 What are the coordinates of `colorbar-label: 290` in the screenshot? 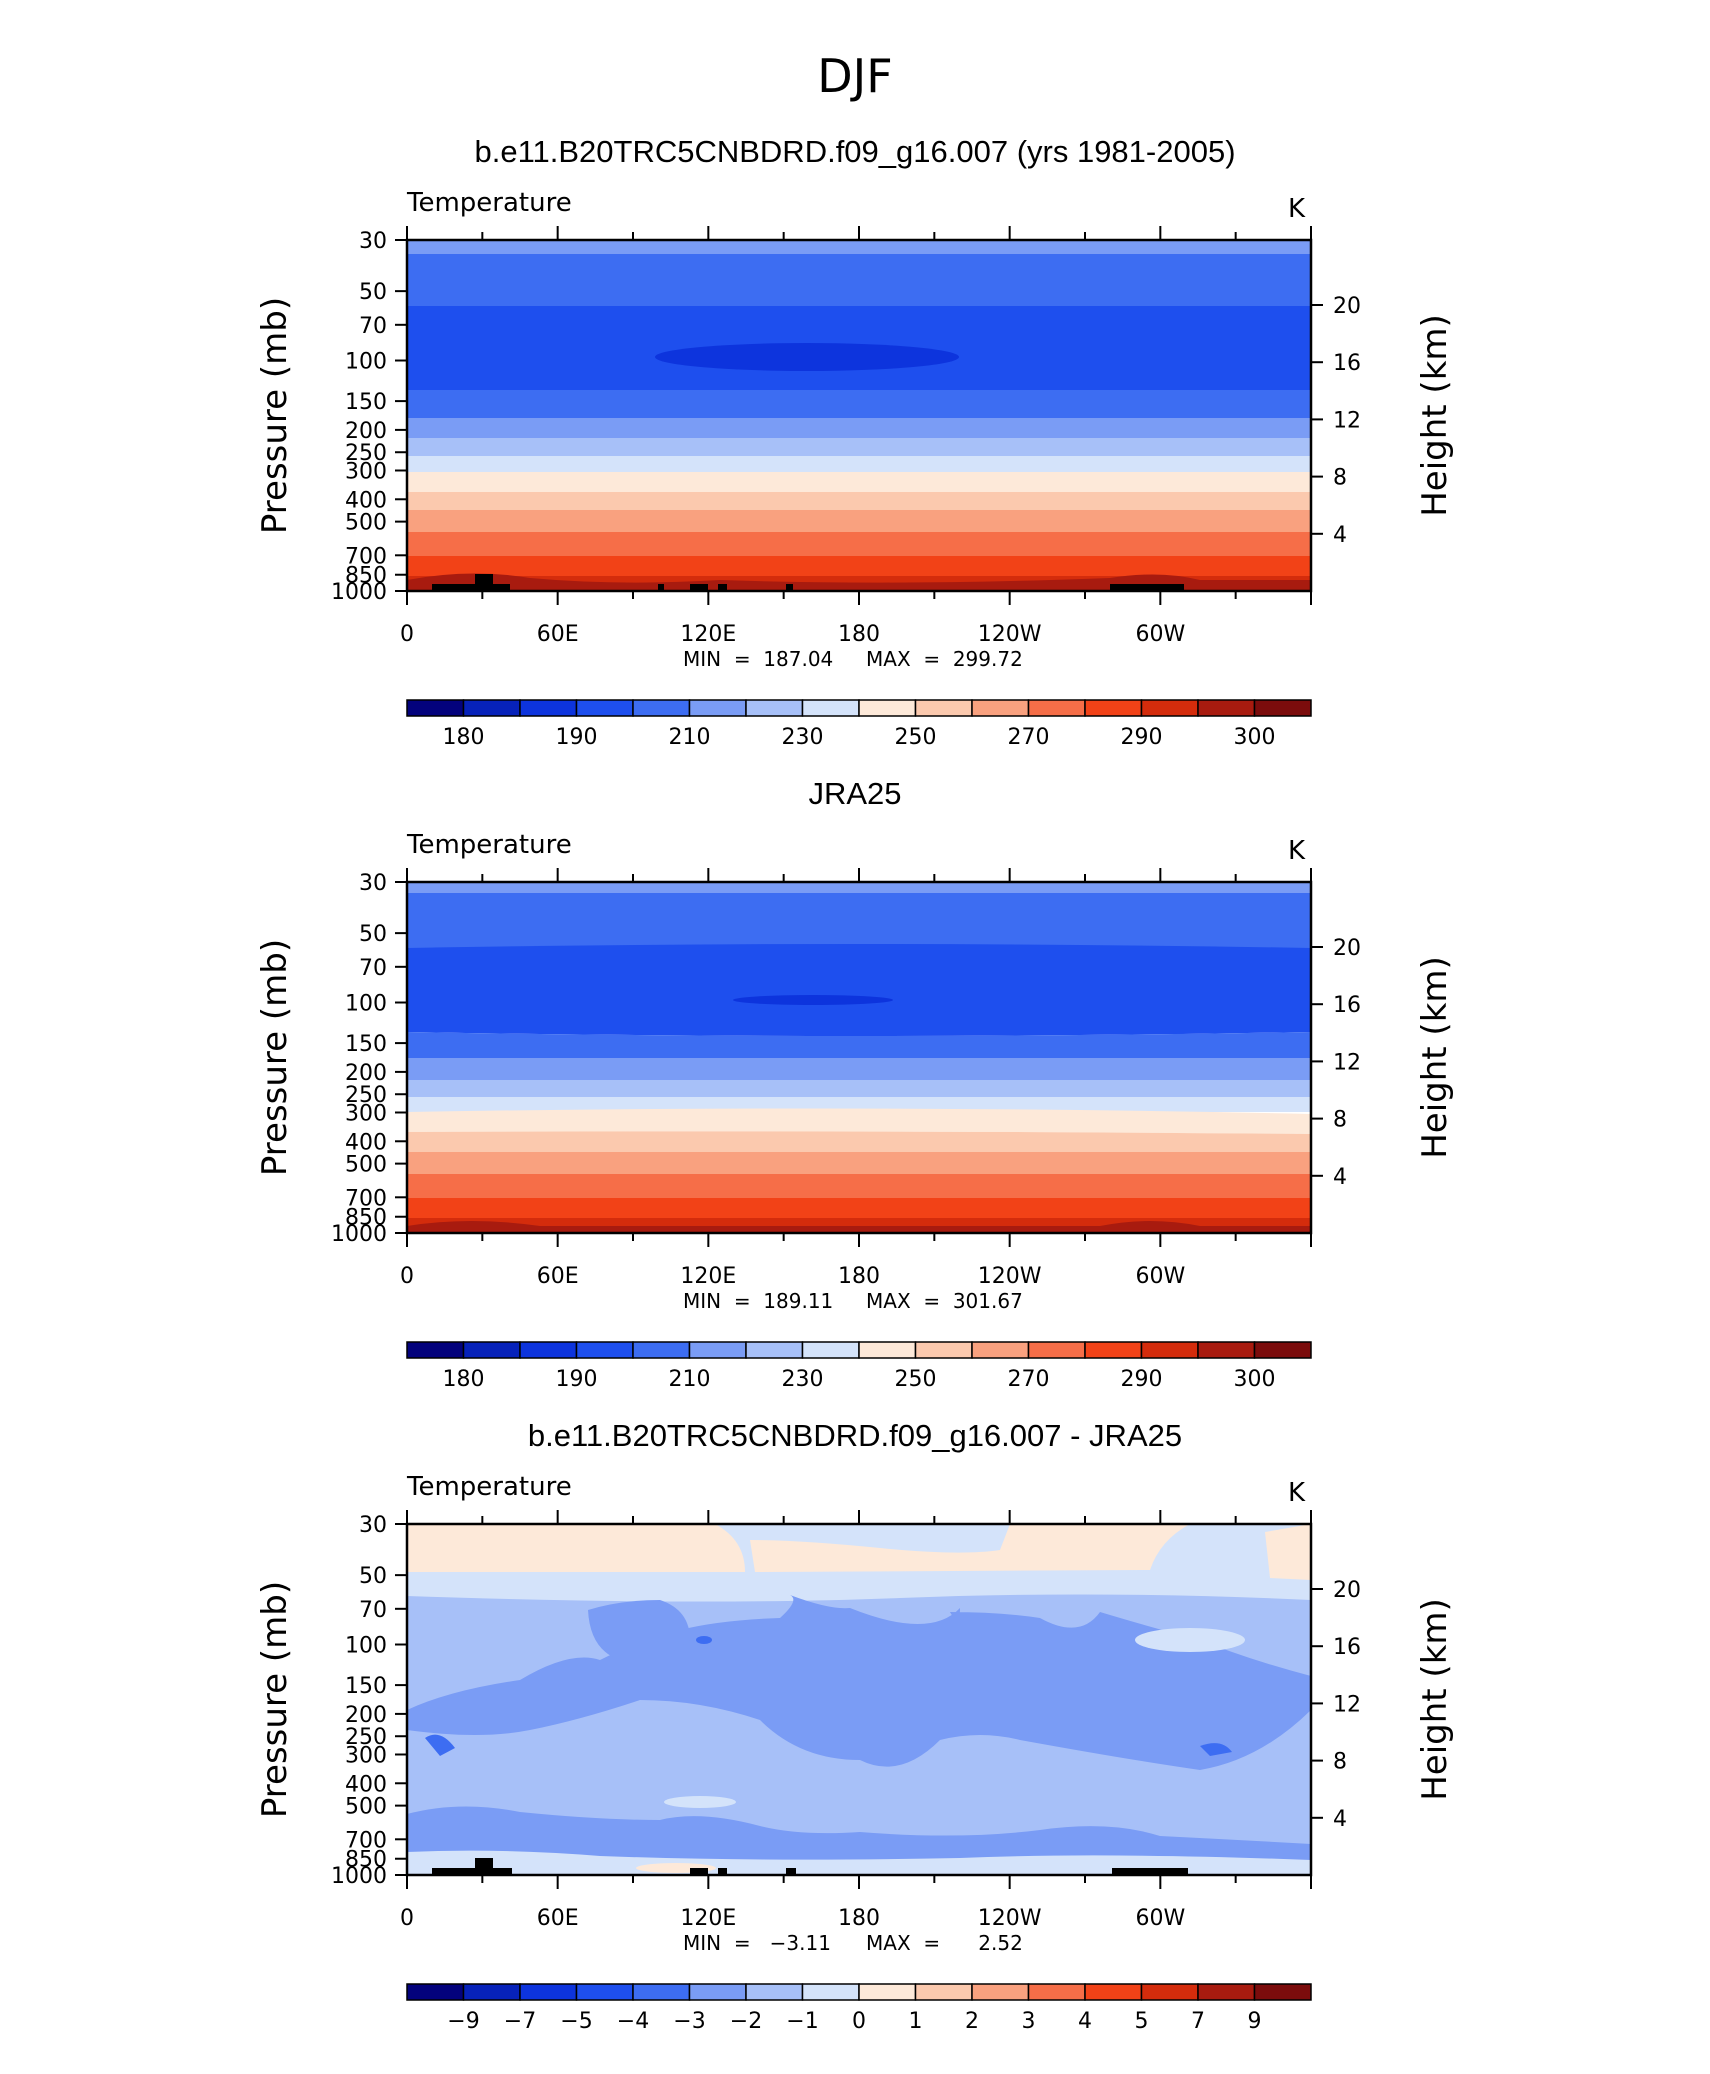 It's located at (1142, 1379).